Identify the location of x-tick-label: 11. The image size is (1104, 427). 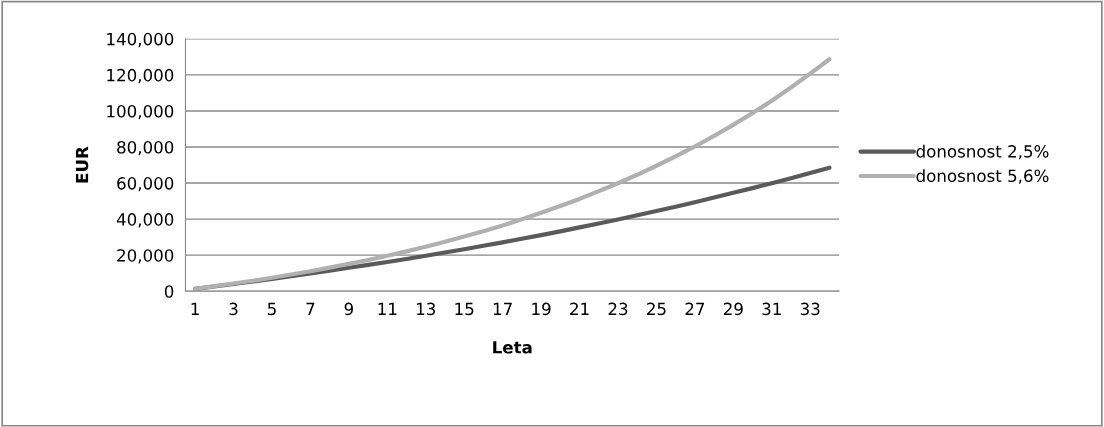
(387, 308).